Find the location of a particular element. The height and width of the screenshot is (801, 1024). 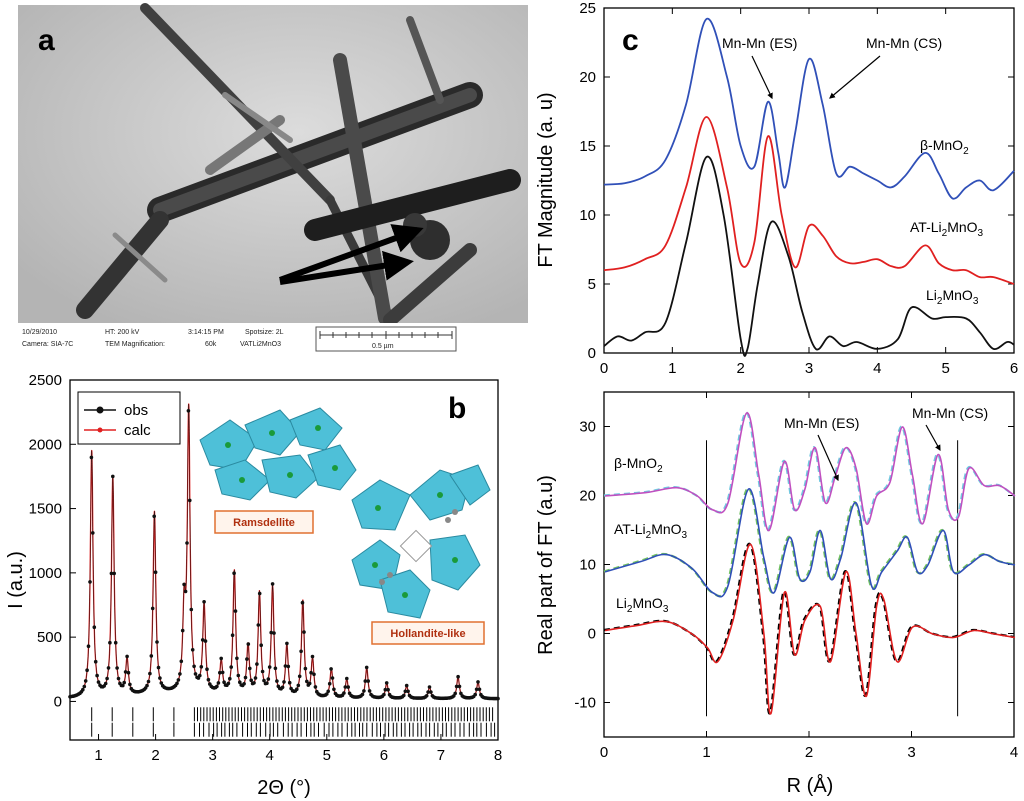

panel-c-bottom-xtick-label: 0 is located at coordinates (604, 752).